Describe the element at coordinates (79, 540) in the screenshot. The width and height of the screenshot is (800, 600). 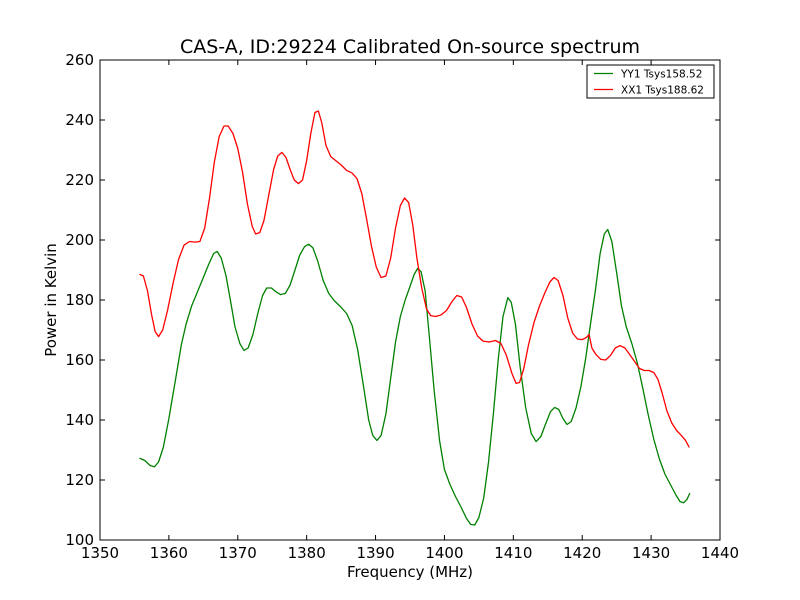
I see `y-tick-label: 100` at that location.